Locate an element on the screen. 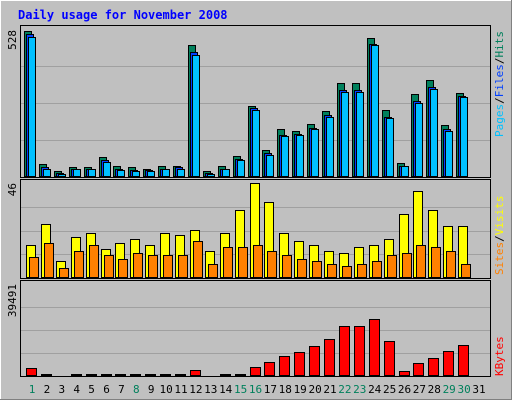 This screenshot has height=404, width=512. sites-bar: Sites 23: 7 is located at coordinates (362, 271).